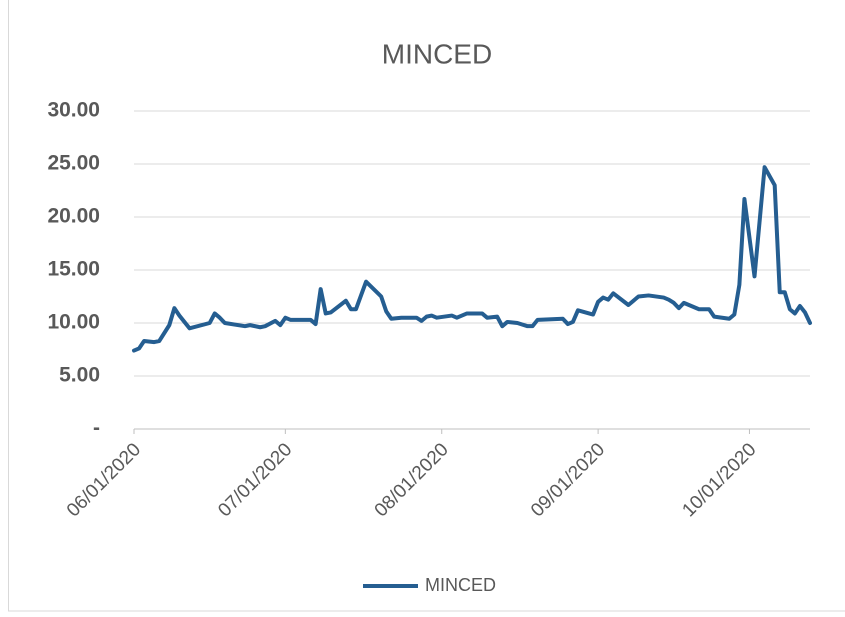 The width and height of the screenshot is (845, 617). Describe the element at coordinates (79, 375) in the screenshot. I see `y-tick-label: 5.00` at that location.